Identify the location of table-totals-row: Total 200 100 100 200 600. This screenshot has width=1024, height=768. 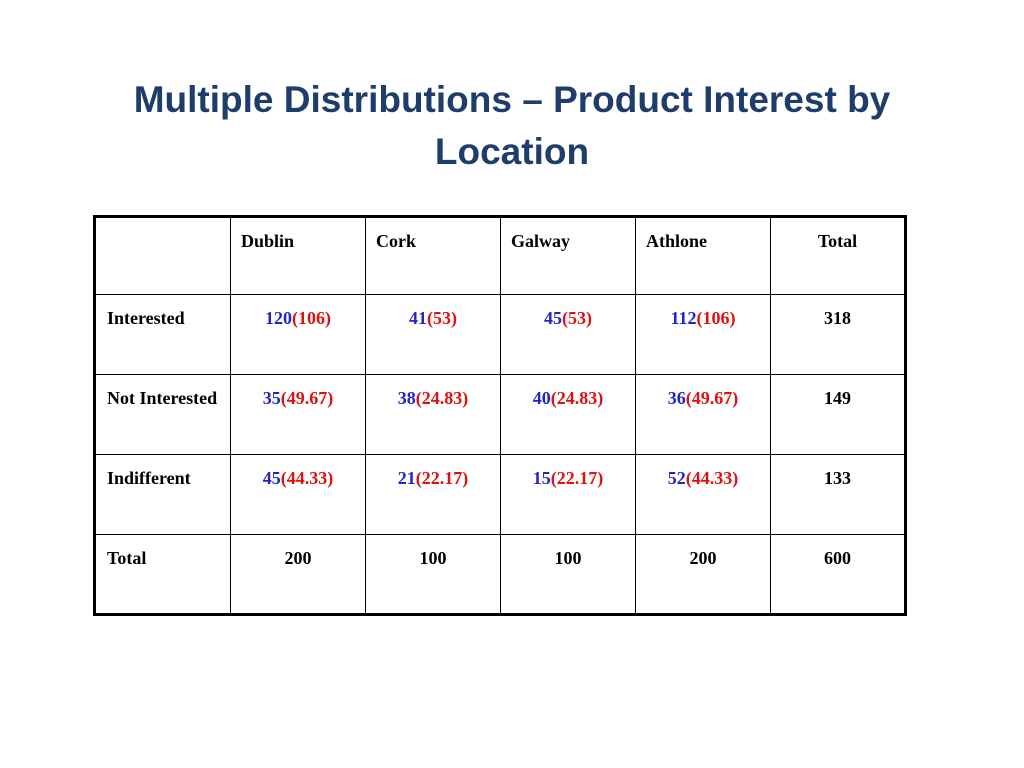
(500, 574).